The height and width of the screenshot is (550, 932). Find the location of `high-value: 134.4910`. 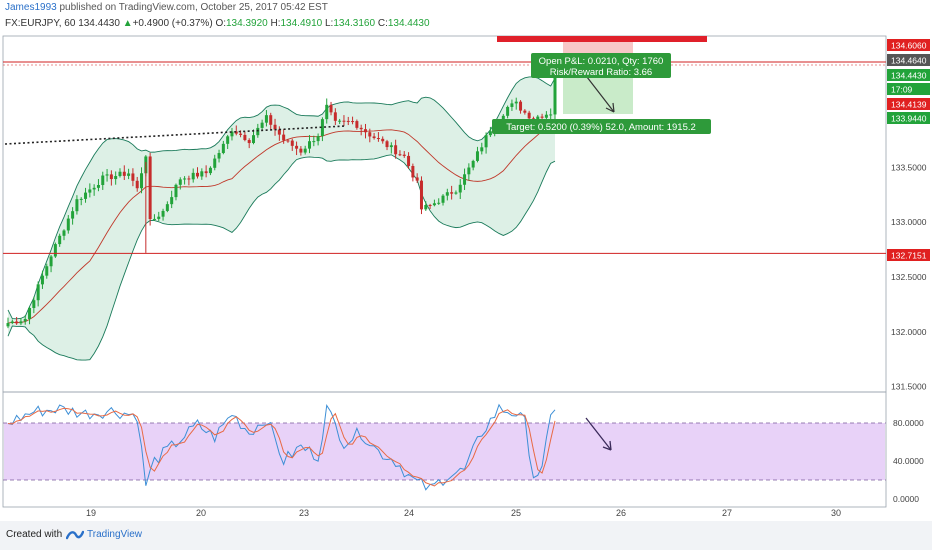

high-value: 134.4910 is located at coordinates (301, 23).